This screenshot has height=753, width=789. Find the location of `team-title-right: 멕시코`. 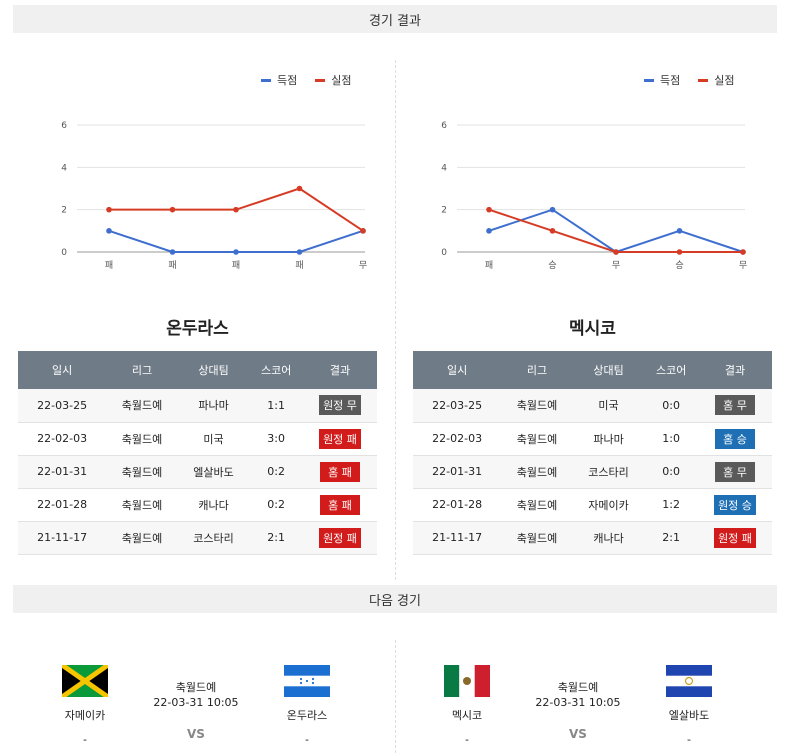

team-title-right: 멕시코 is located at coordinates (592, 329).